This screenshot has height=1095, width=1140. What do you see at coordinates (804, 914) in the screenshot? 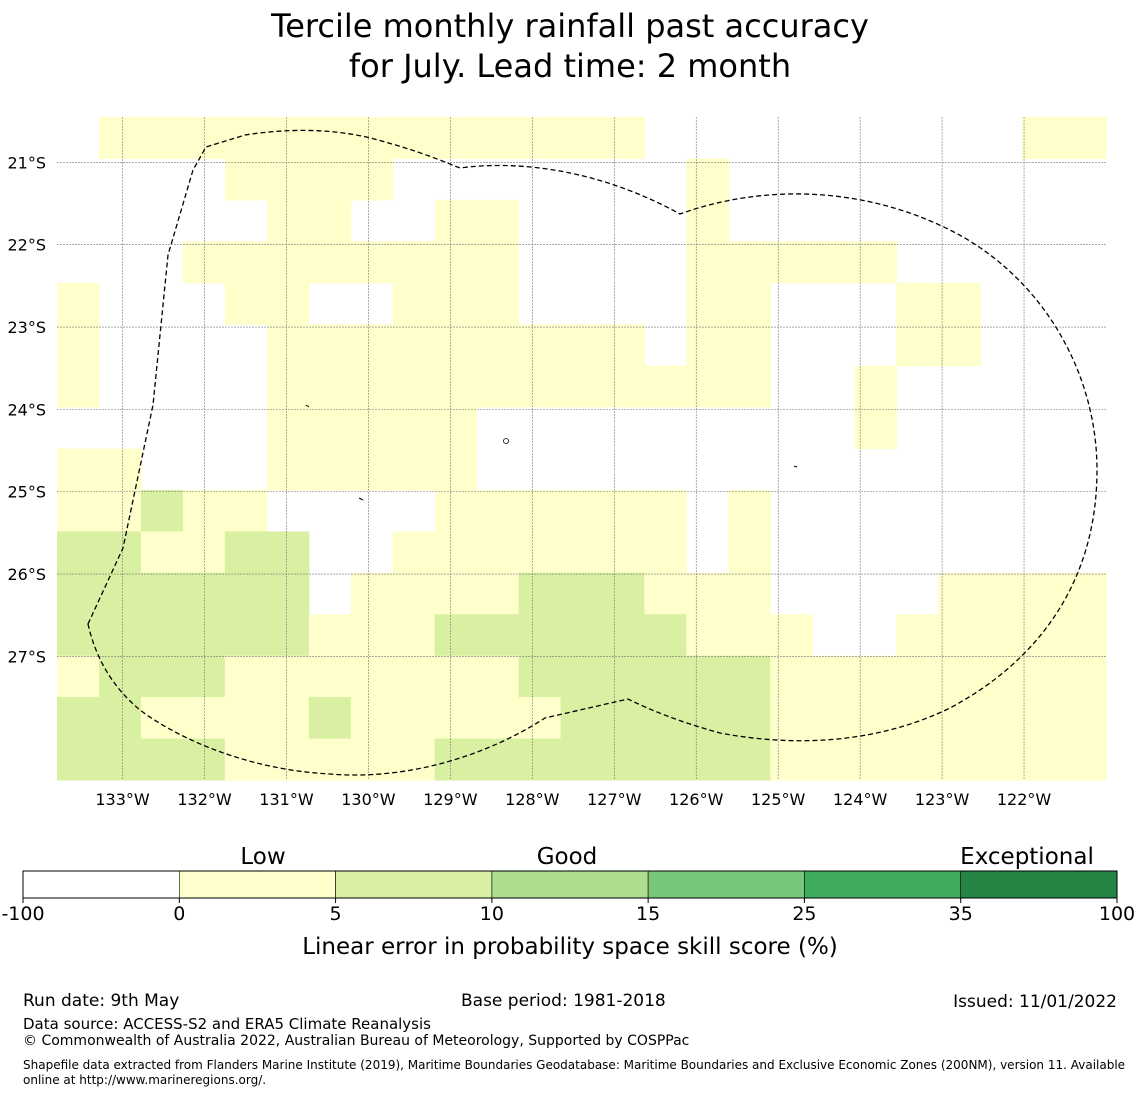
I see `colorbar-tick-label: 25` at bounding box center [804, 914].